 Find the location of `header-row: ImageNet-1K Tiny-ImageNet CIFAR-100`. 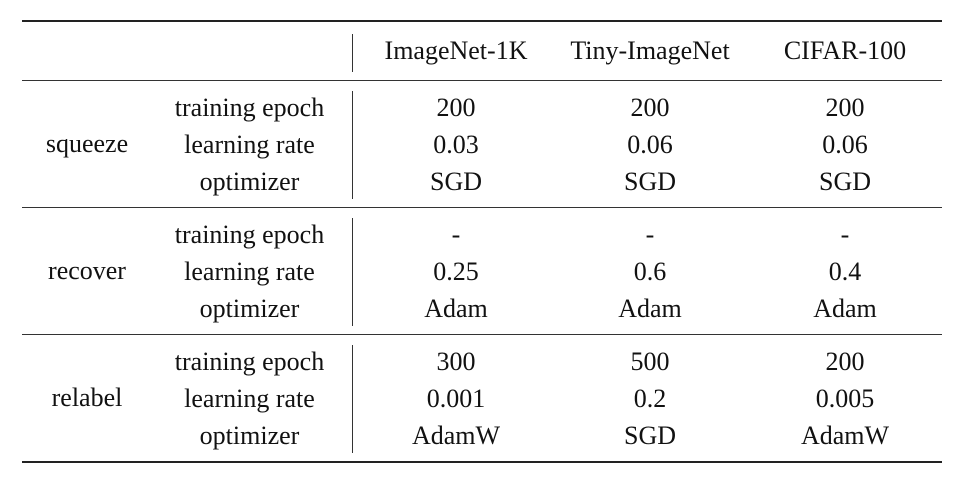

header-row: ImageNet-1K Tiny-ImageNet CIFAR-100 is located at coordinates (482, 51).